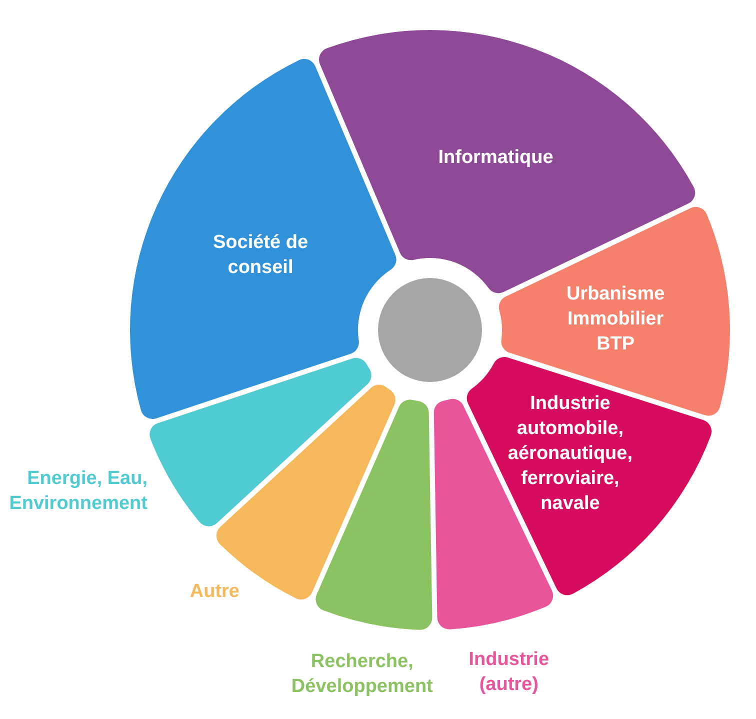  What do you see at coordinates (260, 255) in the screenshot?
I see `slice-label: Société de conseil` at bounding box center [260, 255].